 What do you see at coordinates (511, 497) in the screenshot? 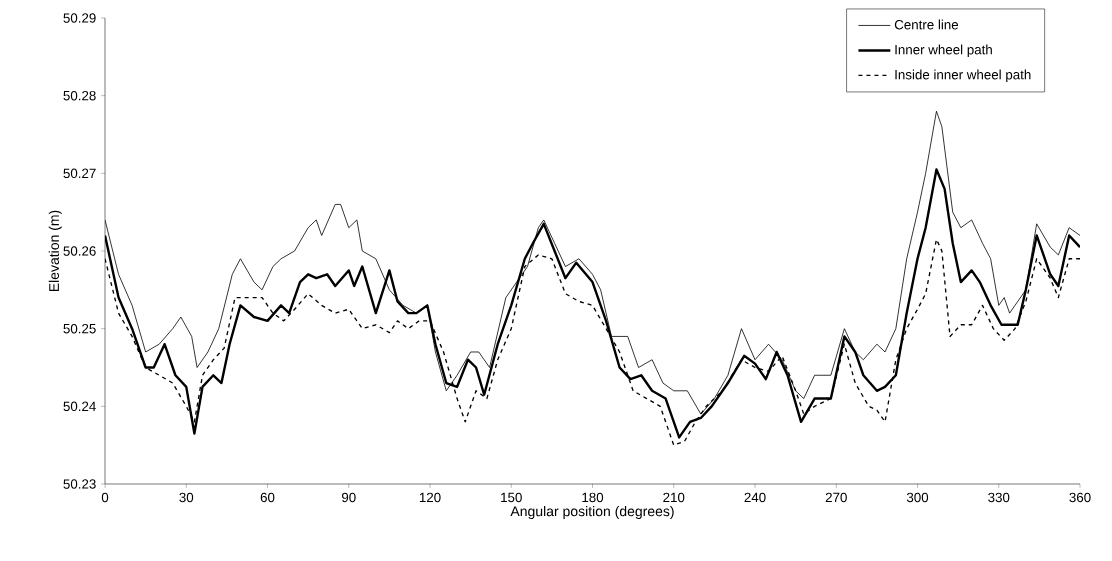
I see `x-tick-label: 150` at bounding box center [511, 497].